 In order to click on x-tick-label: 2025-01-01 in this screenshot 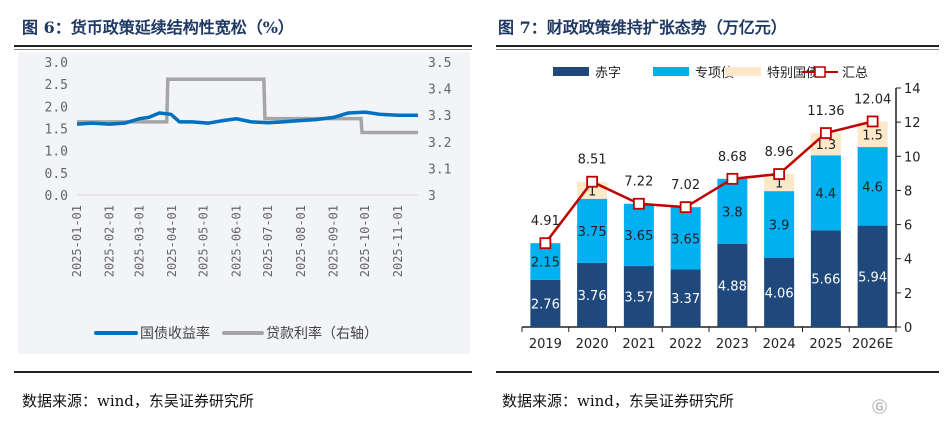, I will do `click(77, 241)`.